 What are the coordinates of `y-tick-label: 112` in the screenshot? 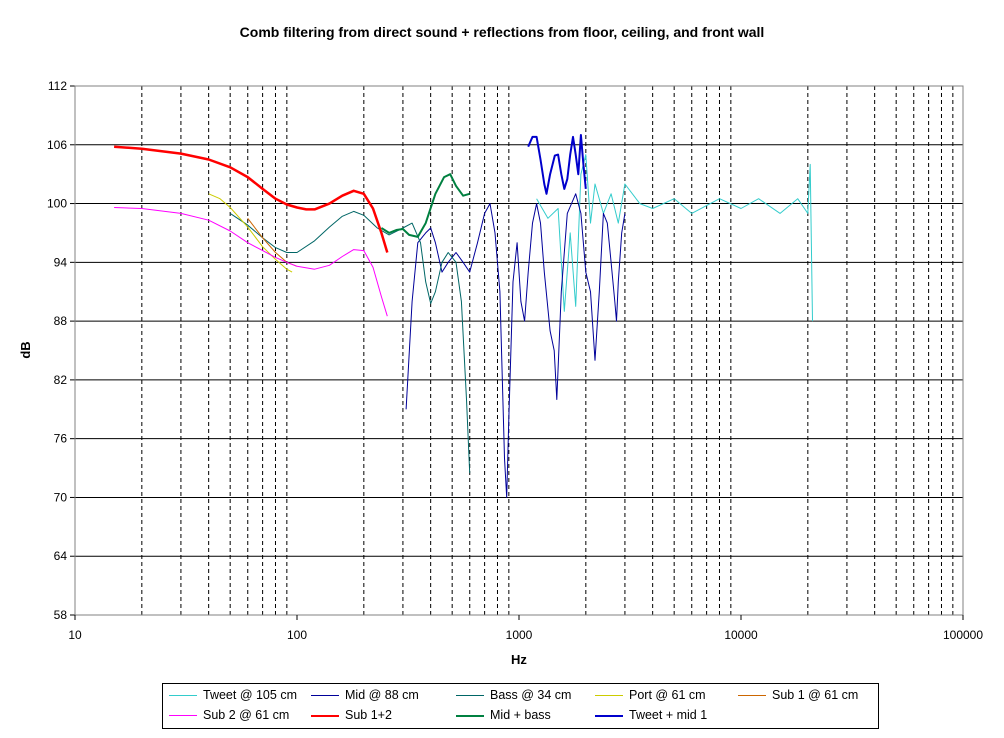 It's located at (57, 86).